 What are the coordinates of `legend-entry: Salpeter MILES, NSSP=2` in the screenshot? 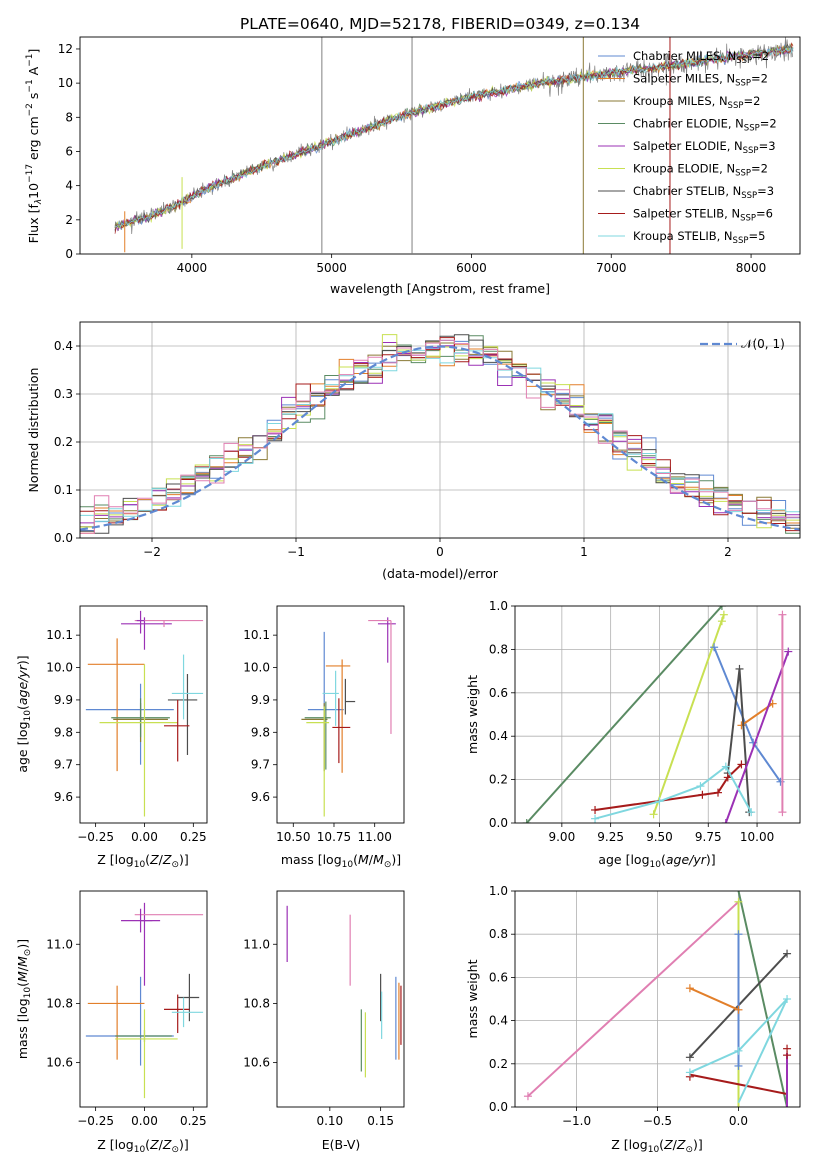 It's located at (700, 80).